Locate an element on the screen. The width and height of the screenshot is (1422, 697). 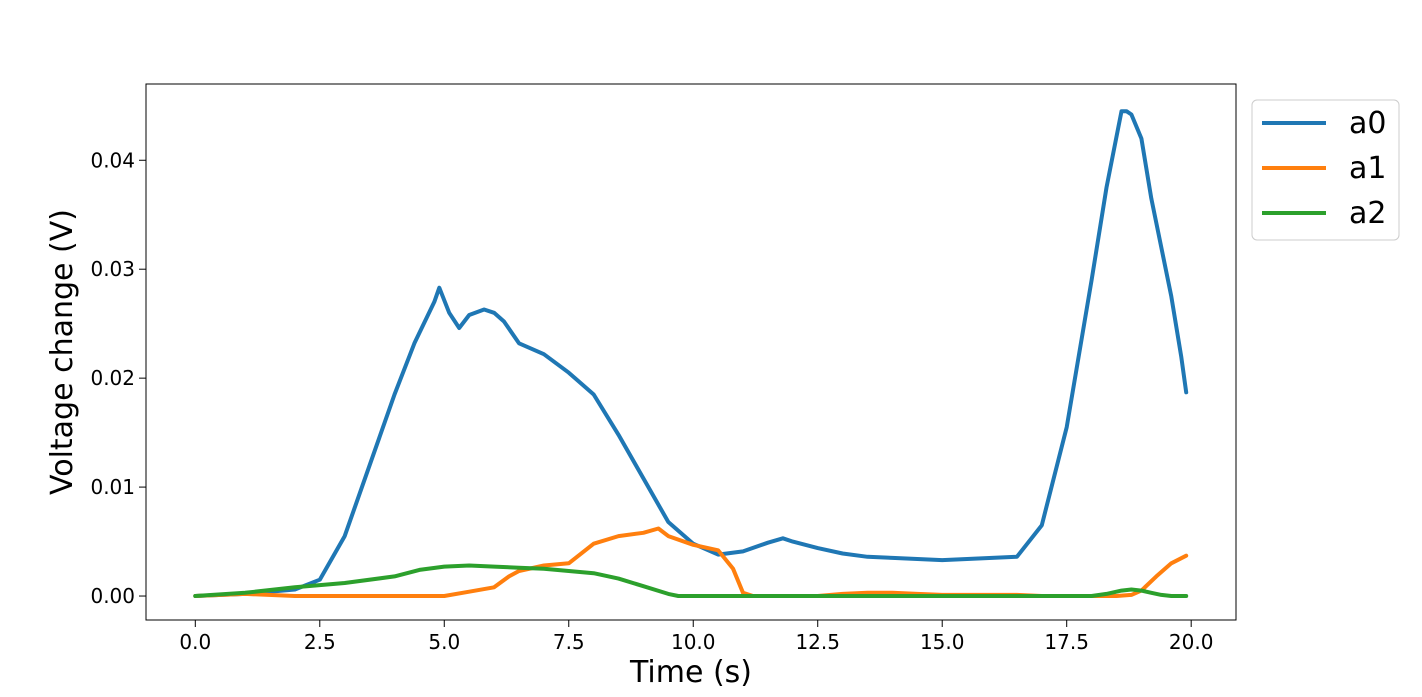
y-tick-label: 0.01 is located at coordinates (112, 487).